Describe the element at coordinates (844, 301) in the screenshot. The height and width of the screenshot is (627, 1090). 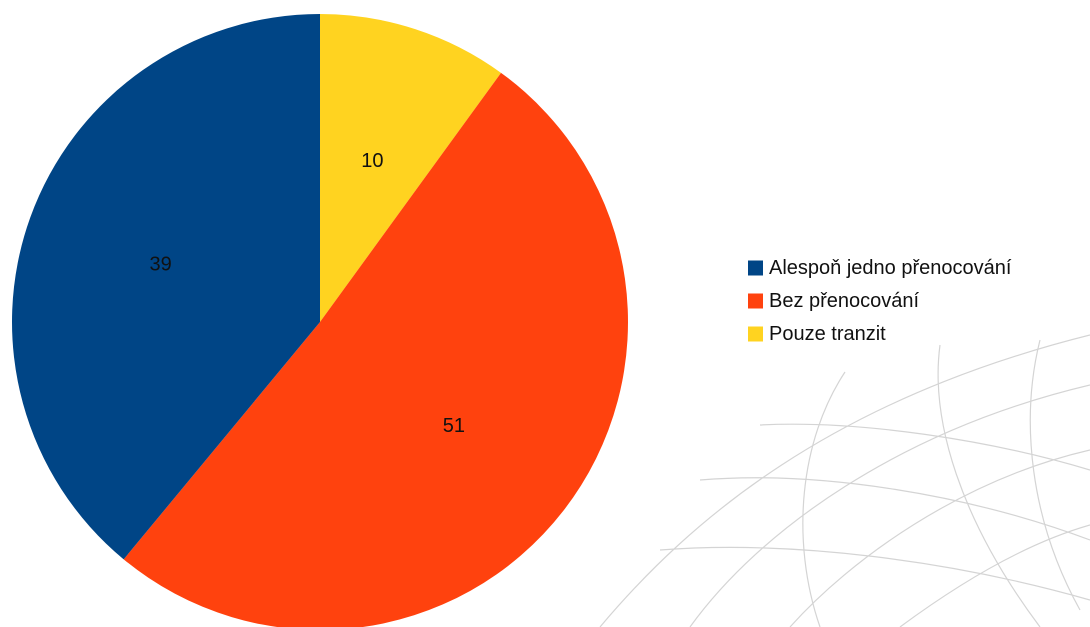
I see `legend-label-1: Bez přenocování` at that location.